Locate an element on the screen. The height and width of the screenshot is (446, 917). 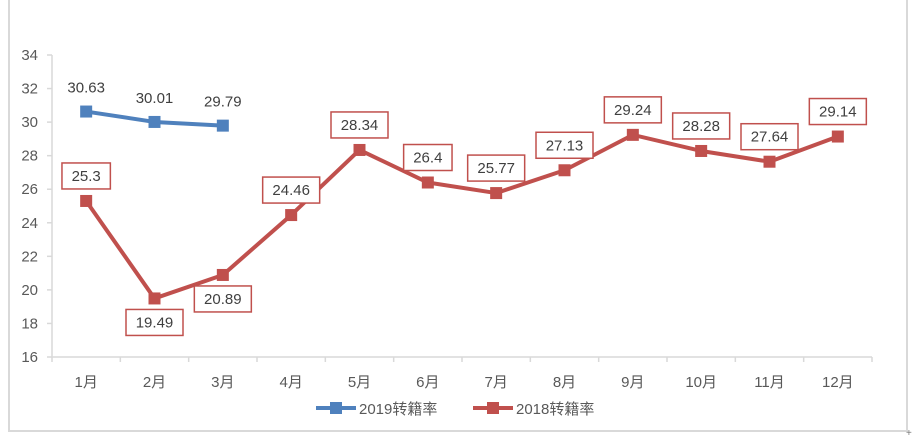
data-label: 28.34 is located at coordinates (360, 125).